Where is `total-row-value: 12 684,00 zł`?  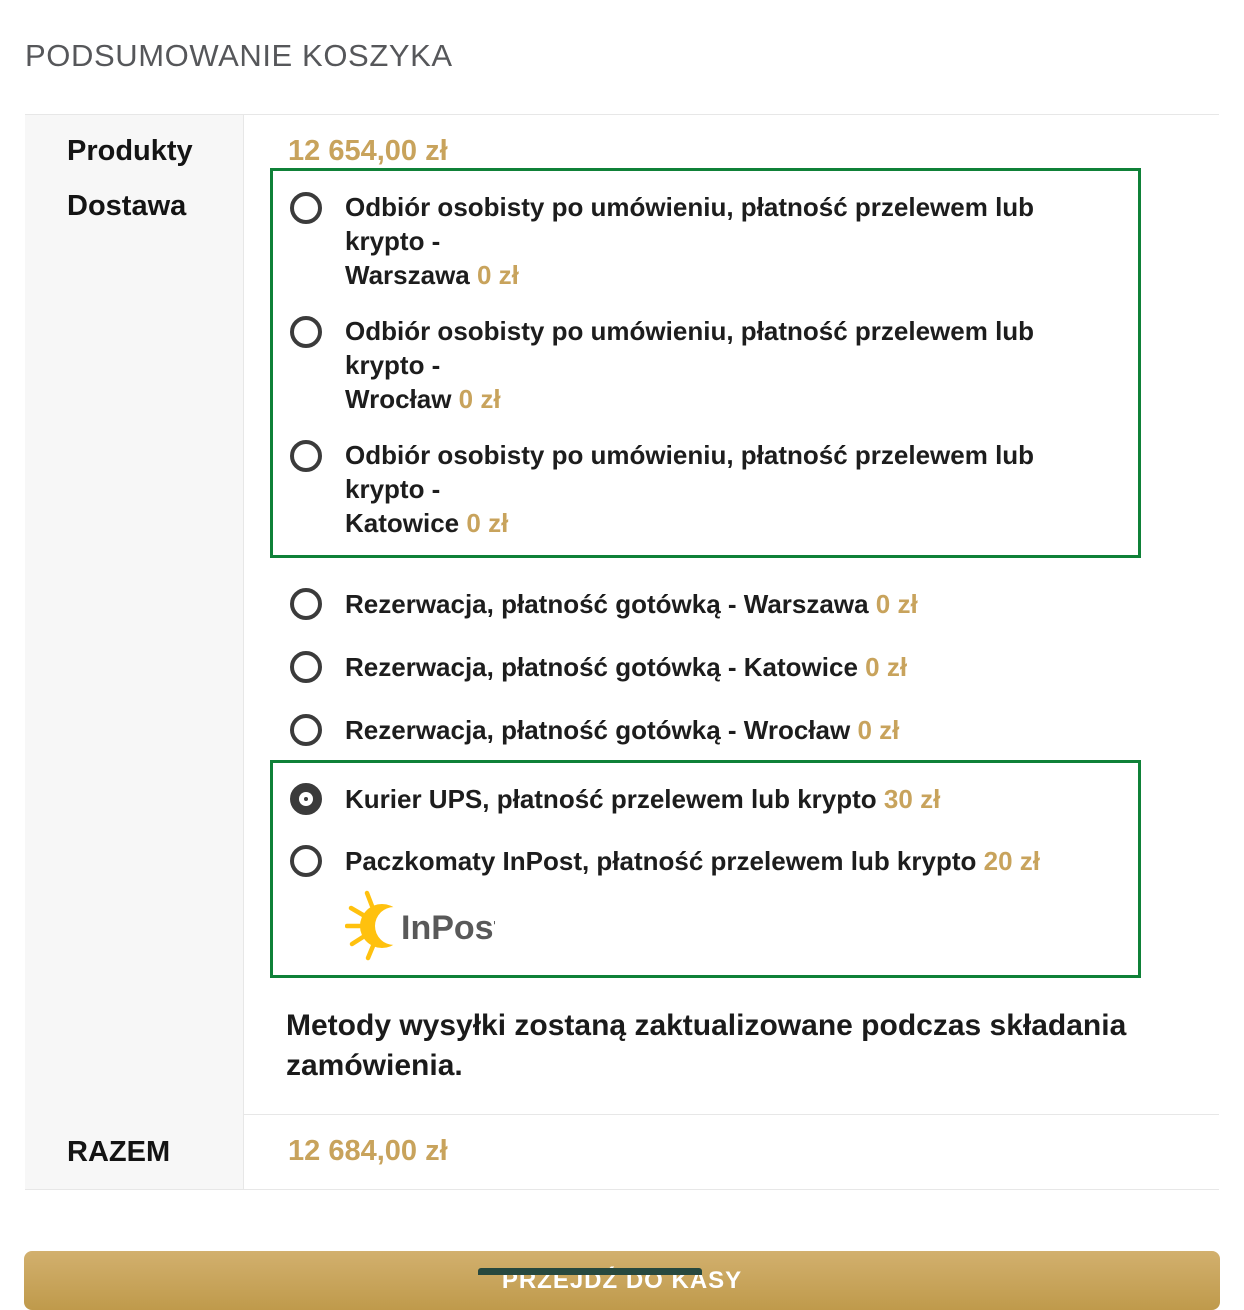 total-row-value: 12 684,00 zł is located at coordinates (731, 1151).